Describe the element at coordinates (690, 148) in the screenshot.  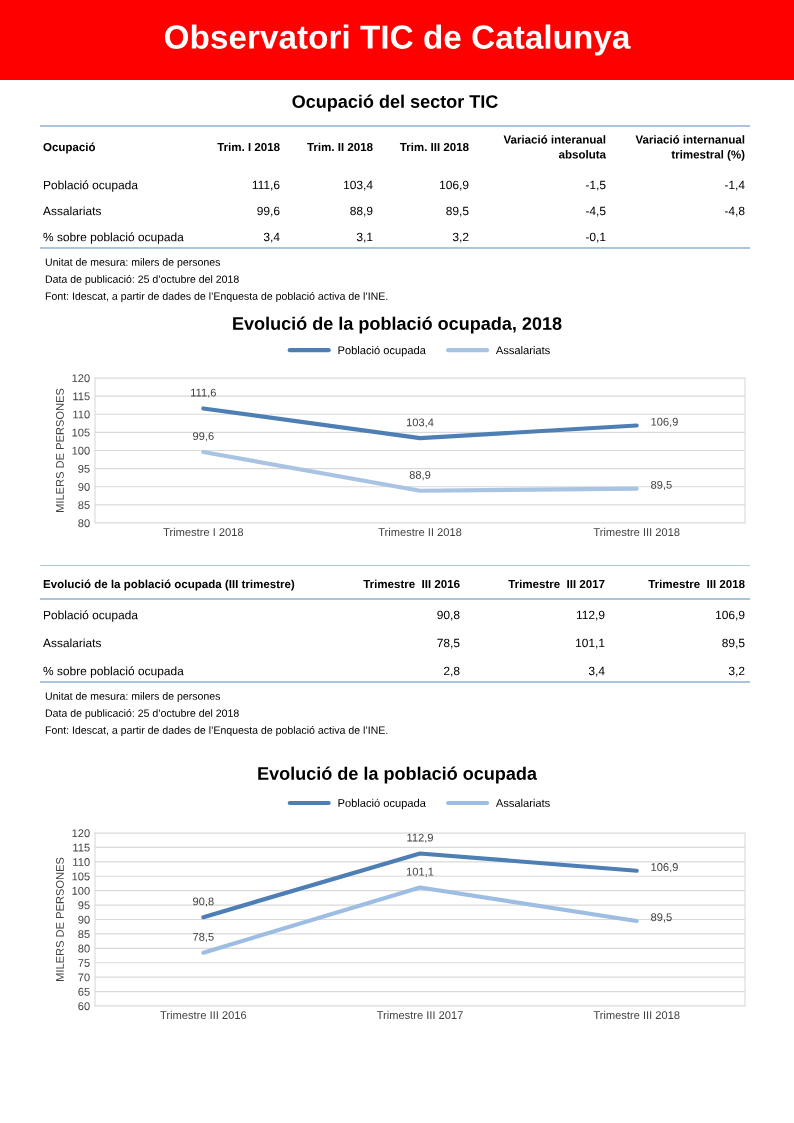
I see `category-label: Variació internanual trimestral (%)` at that location.